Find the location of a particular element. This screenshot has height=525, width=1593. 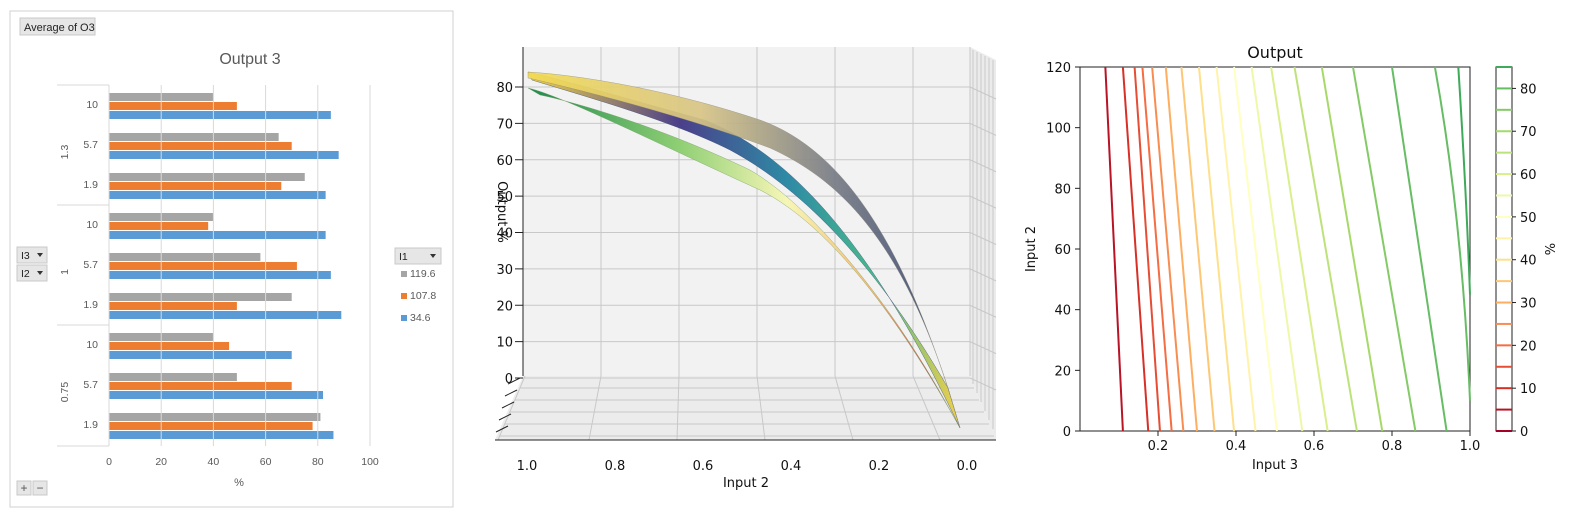

legend-field-button-i1: I1 is located at coordinates (418, 256).